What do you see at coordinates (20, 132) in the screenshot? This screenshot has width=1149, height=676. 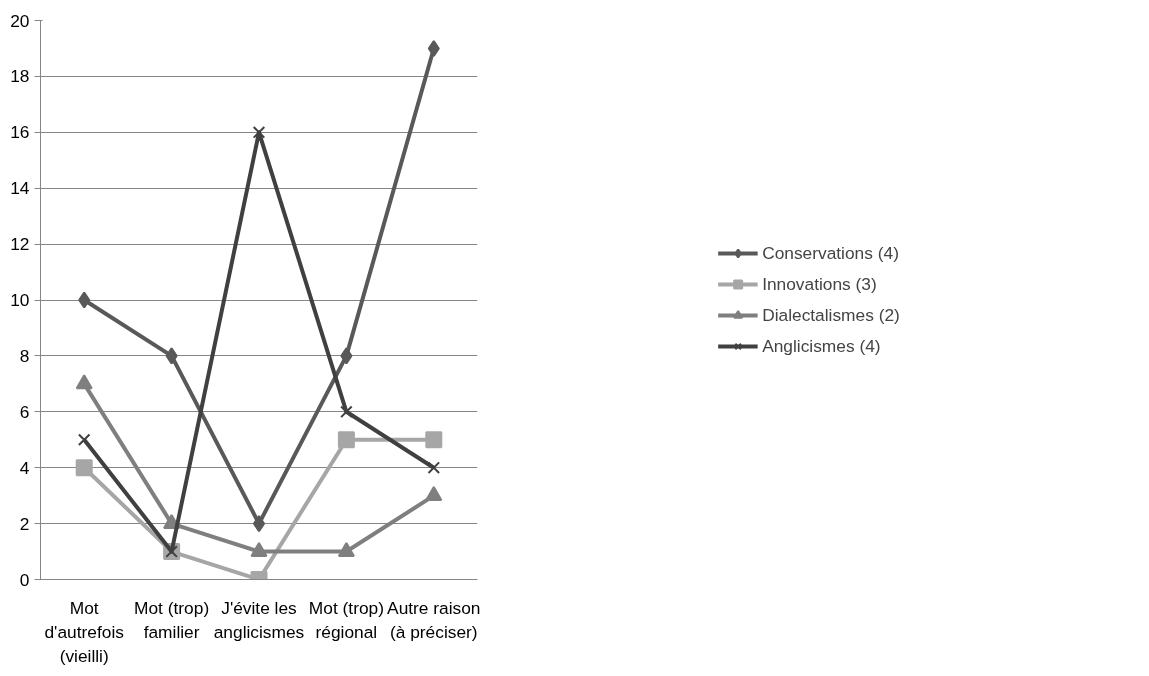 I see `y-tick-label: 16` at bounding box center [20, 132].